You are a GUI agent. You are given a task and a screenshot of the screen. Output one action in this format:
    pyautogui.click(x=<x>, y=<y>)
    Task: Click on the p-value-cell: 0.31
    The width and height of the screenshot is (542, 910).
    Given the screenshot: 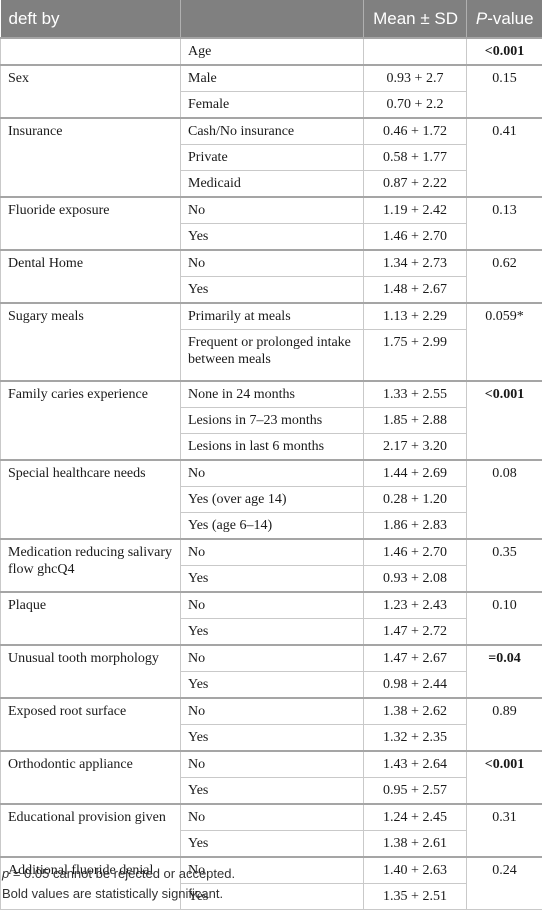 What is the action you would take?
    pyautogui.click(x=504, y=830)
    